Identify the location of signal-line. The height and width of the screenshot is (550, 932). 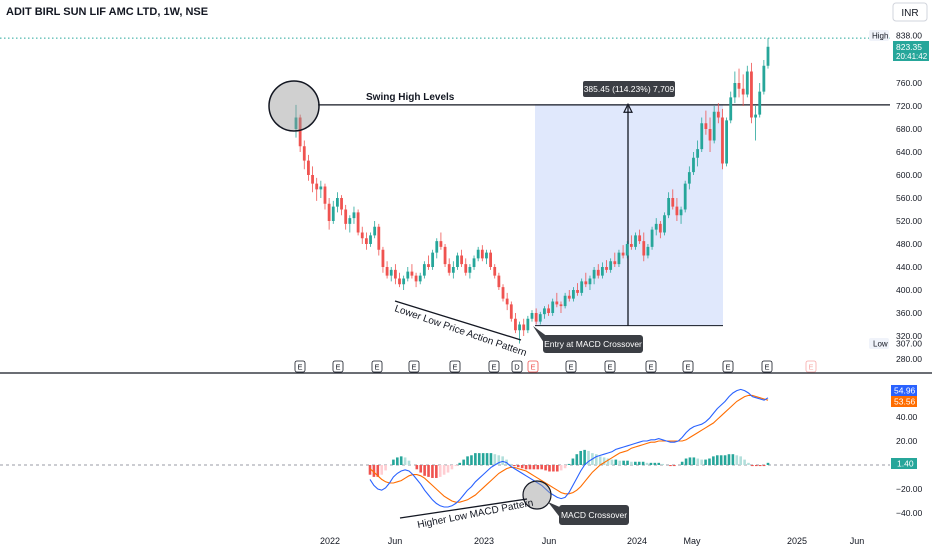
(569, 448).